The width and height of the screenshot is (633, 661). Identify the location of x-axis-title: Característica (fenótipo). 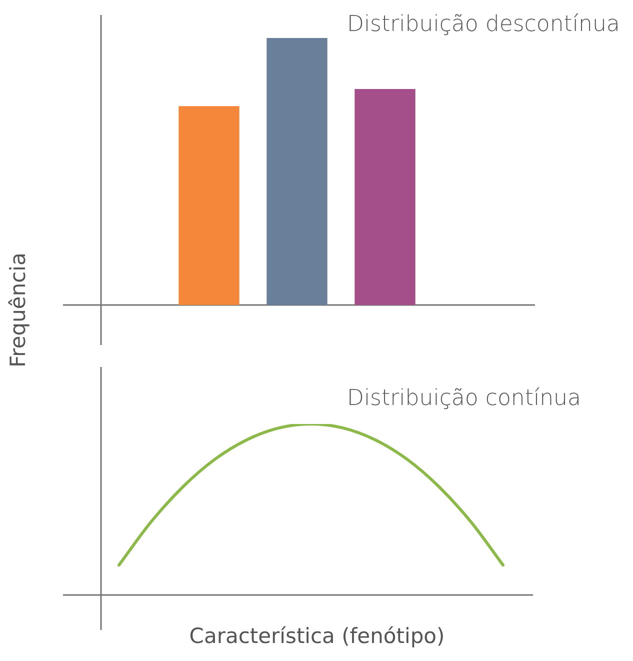
(317, 636).